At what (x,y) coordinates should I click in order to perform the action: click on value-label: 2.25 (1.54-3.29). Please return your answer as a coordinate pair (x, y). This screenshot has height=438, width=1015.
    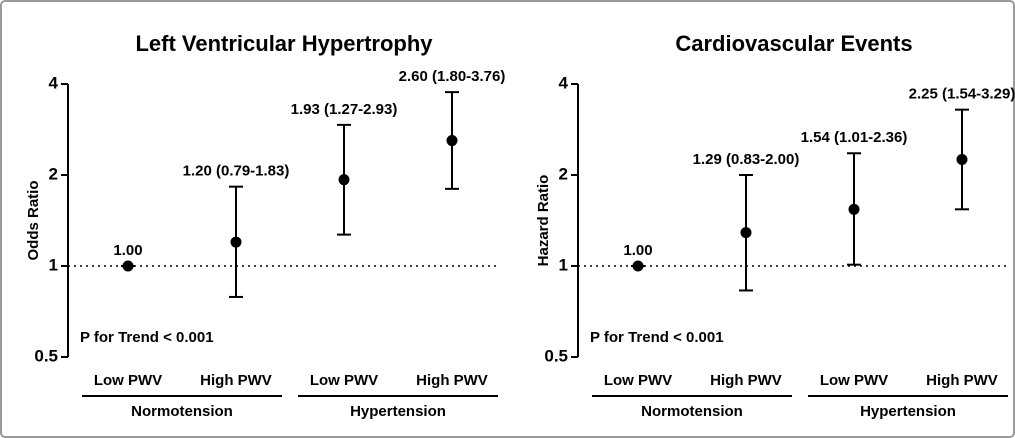
    Looking at the image, I should click on (962, 94).